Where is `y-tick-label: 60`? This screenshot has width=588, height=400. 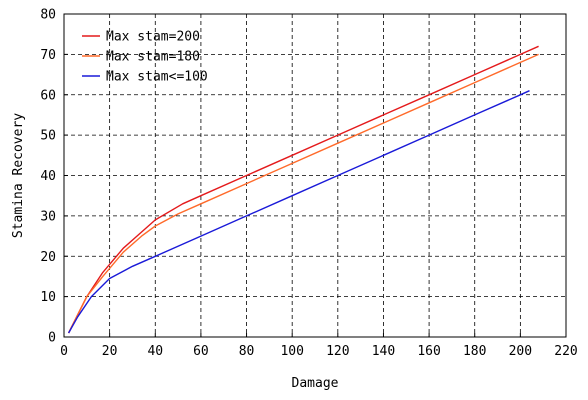
y-tick-label: 60 is located at coordinates (48, 95).